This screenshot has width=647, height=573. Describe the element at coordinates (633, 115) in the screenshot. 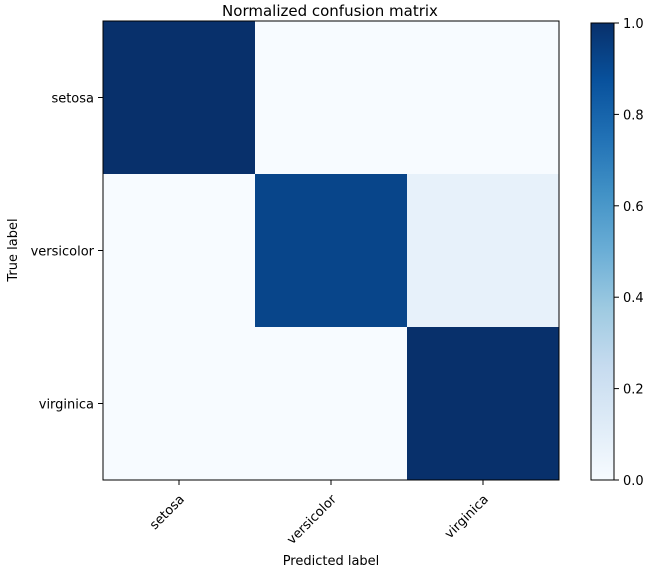

I see `colorbar-tick-label: 0.8` at that location.